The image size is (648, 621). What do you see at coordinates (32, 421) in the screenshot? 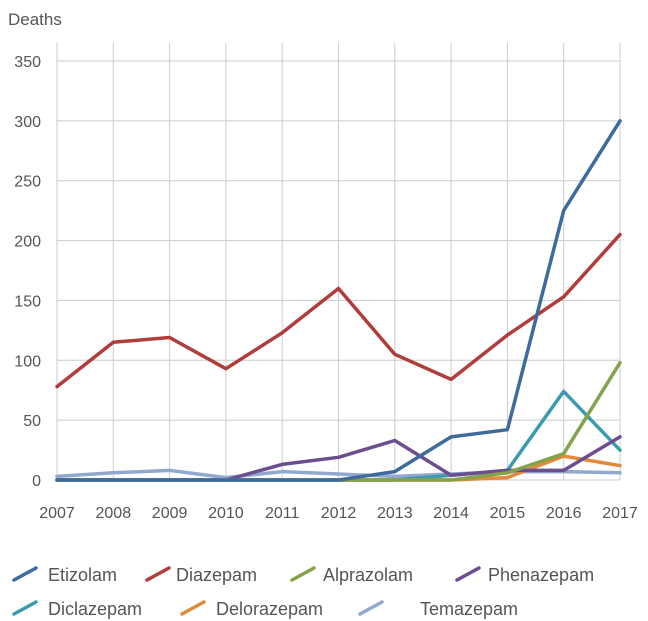
I see `y-tick-label: 50` at bounding box center [32, 421].